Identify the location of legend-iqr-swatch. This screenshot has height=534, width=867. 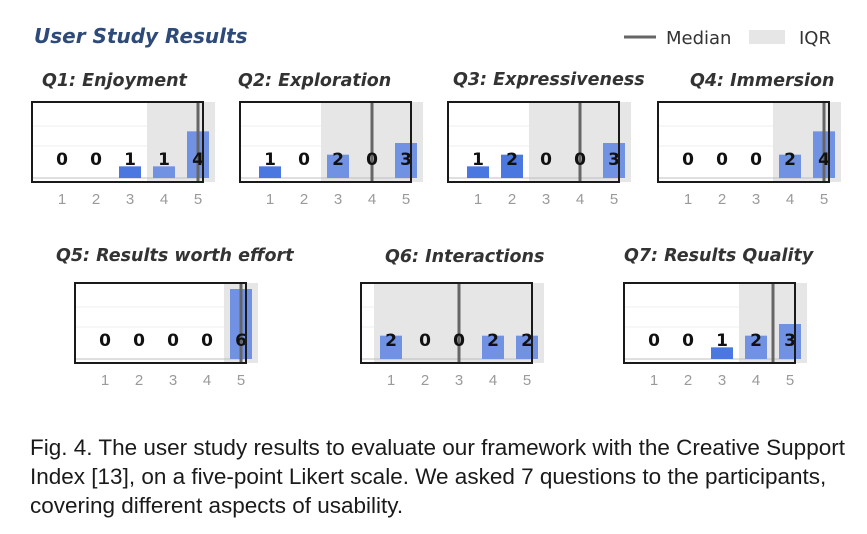
(767, 37).